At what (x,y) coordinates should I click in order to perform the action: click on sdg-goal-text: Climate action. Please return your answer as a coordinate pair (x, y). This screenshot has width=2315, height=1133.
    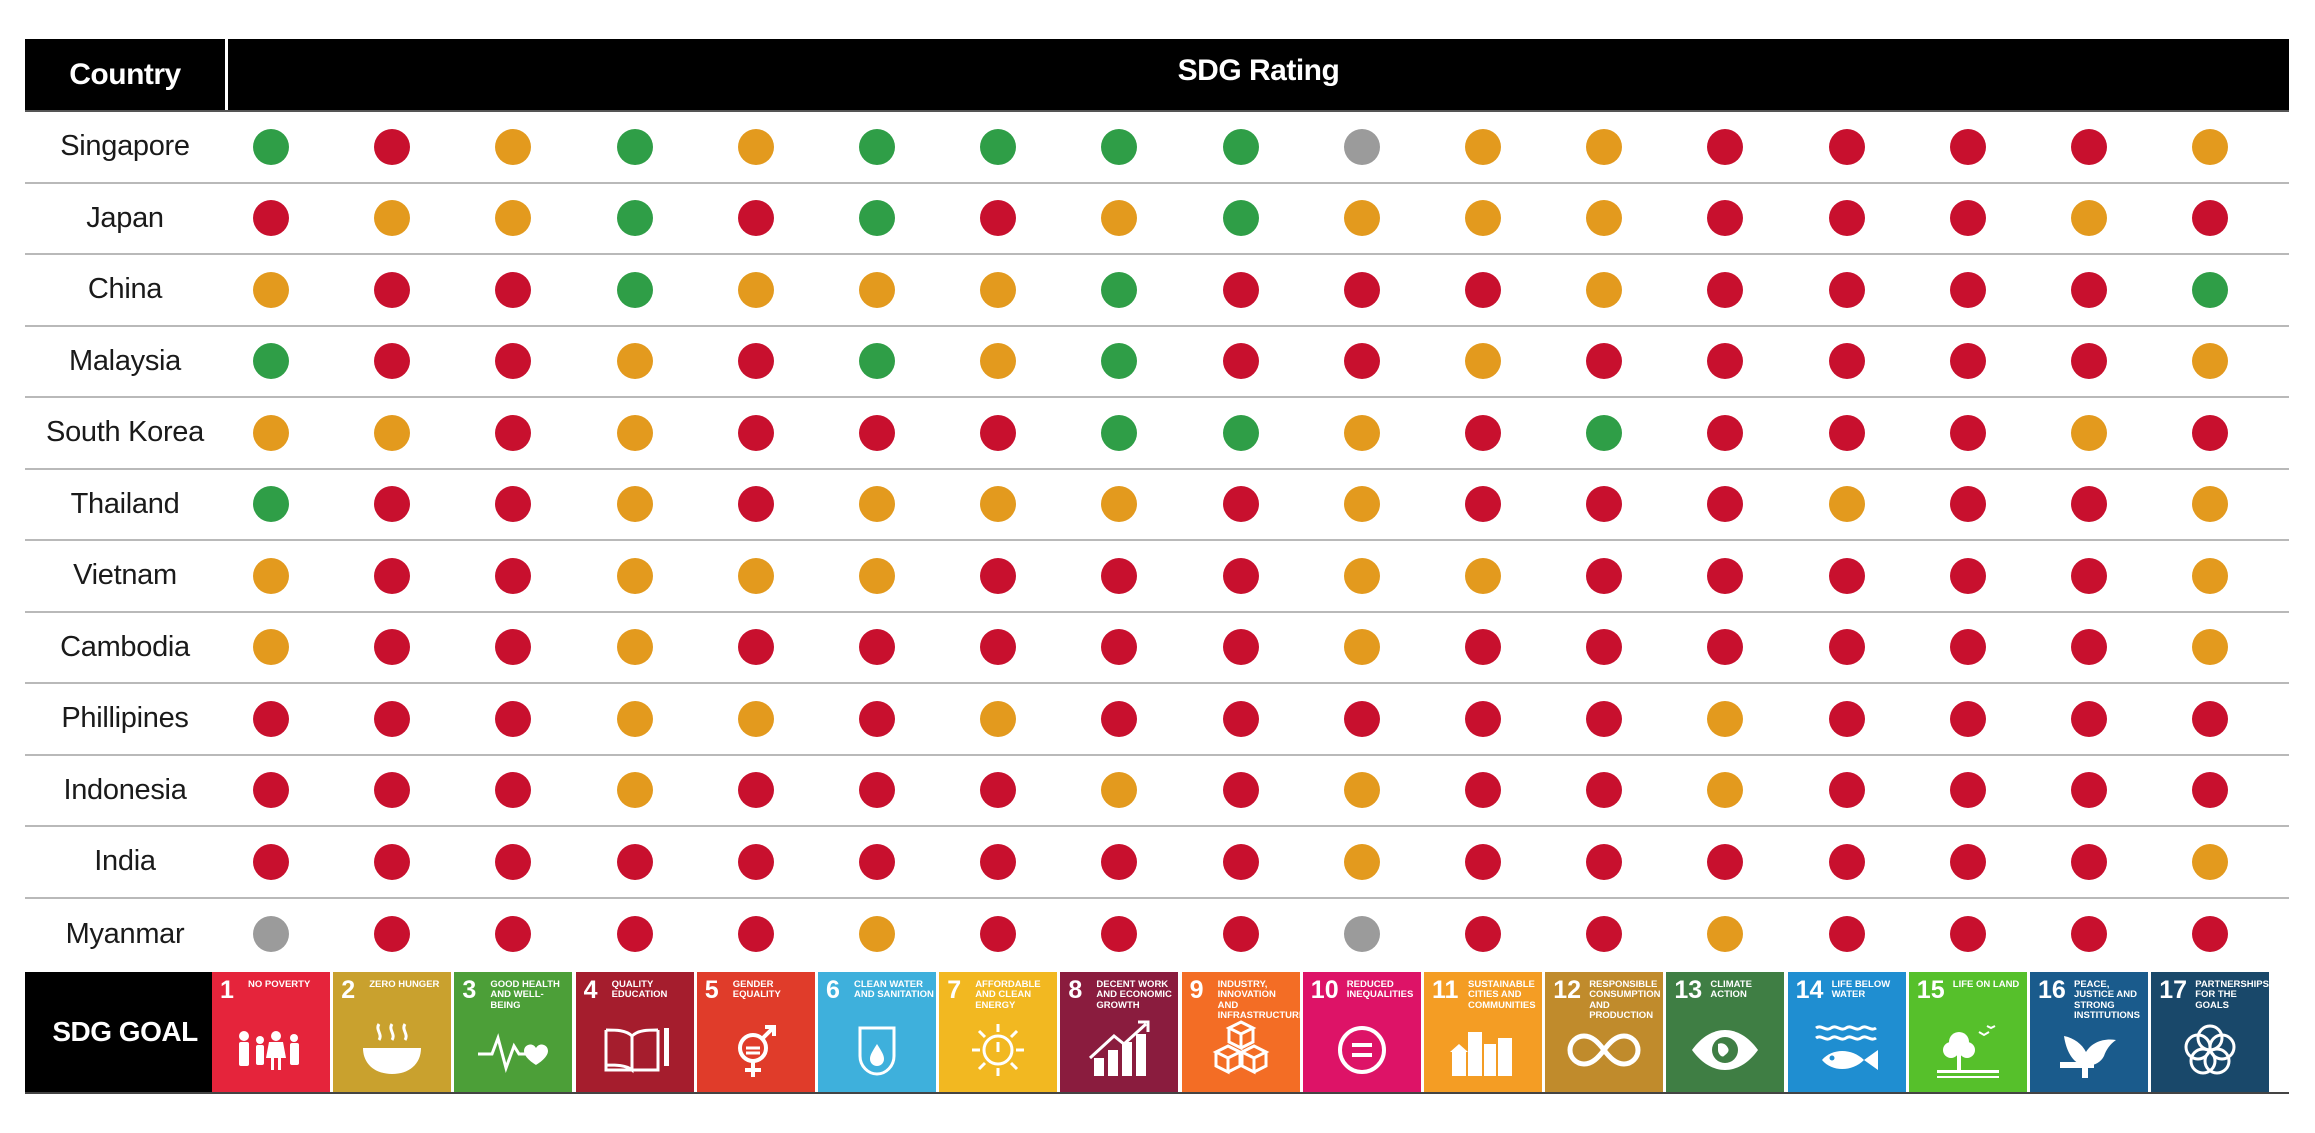
    Looking at the image, I should click on (1731, 990).